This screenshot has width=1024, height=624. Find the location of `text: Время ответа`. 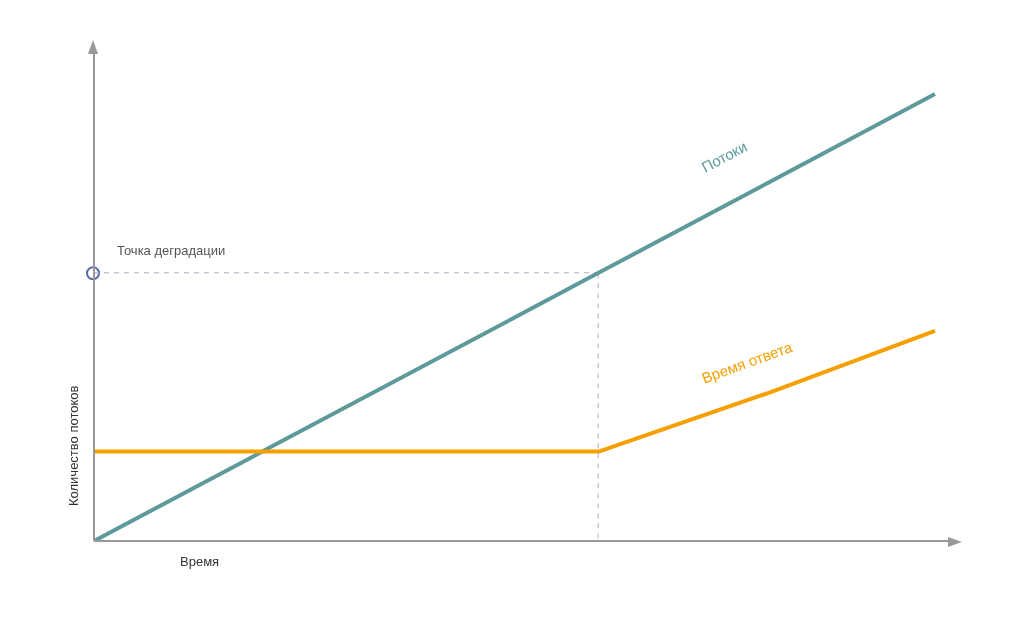

text: Время ответа is located at coordinates (747, 362).